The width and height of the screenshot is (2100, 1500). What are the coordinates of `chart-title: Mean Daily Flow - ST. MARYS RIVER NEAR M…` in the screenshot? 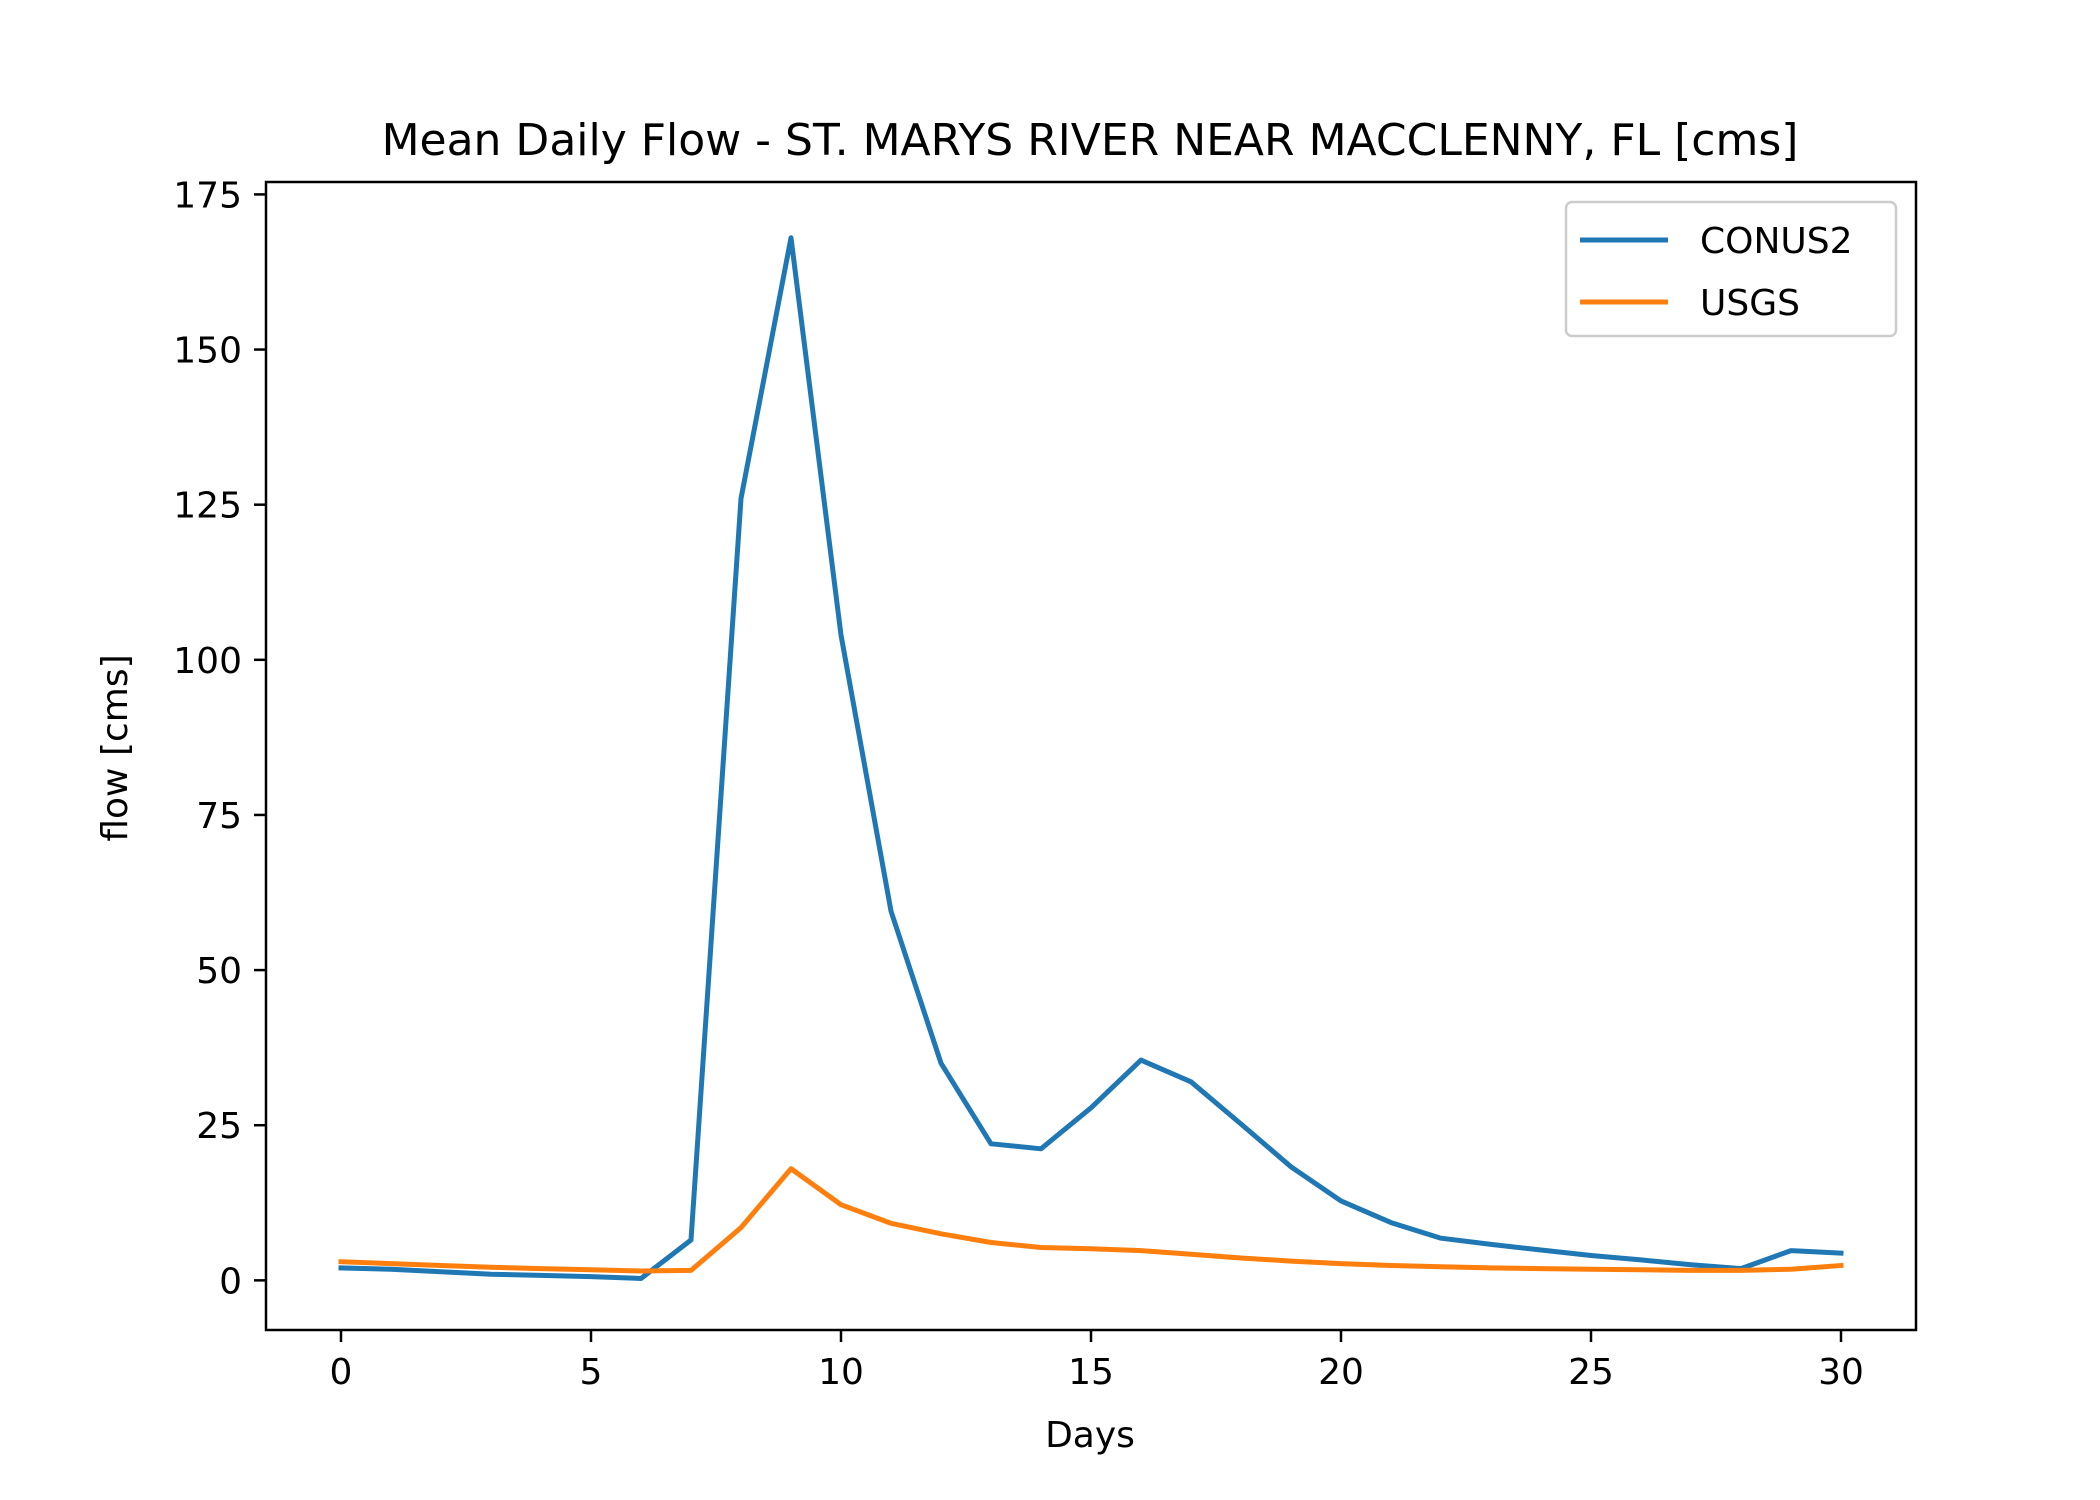 It's located at (1090, 140).